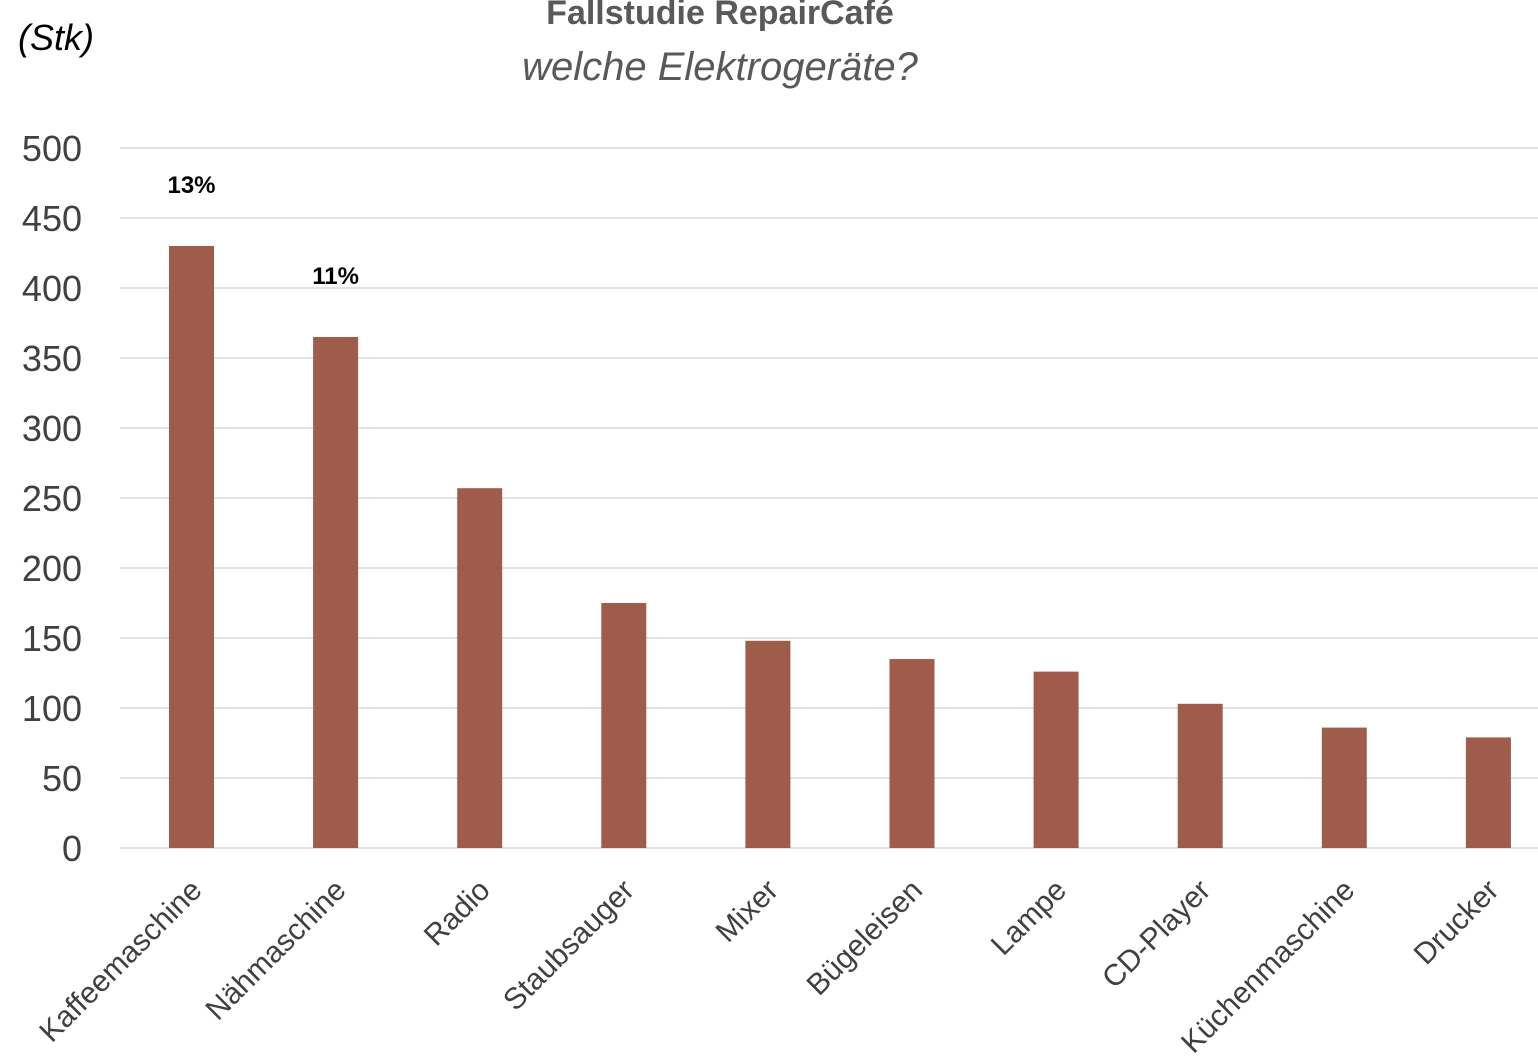 This screenshot has width=1538, height=1059. I want to click on y-tick-label: 250, so click(52, 498).